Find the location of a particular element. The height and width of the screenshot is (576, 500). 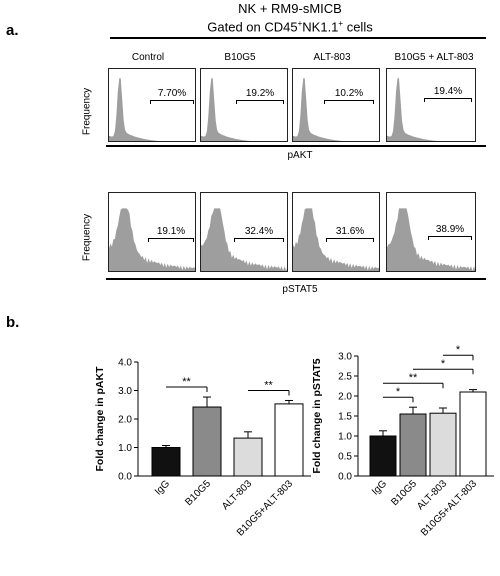

histogram-pakt-alt803 is located at coordinates (336, 105).